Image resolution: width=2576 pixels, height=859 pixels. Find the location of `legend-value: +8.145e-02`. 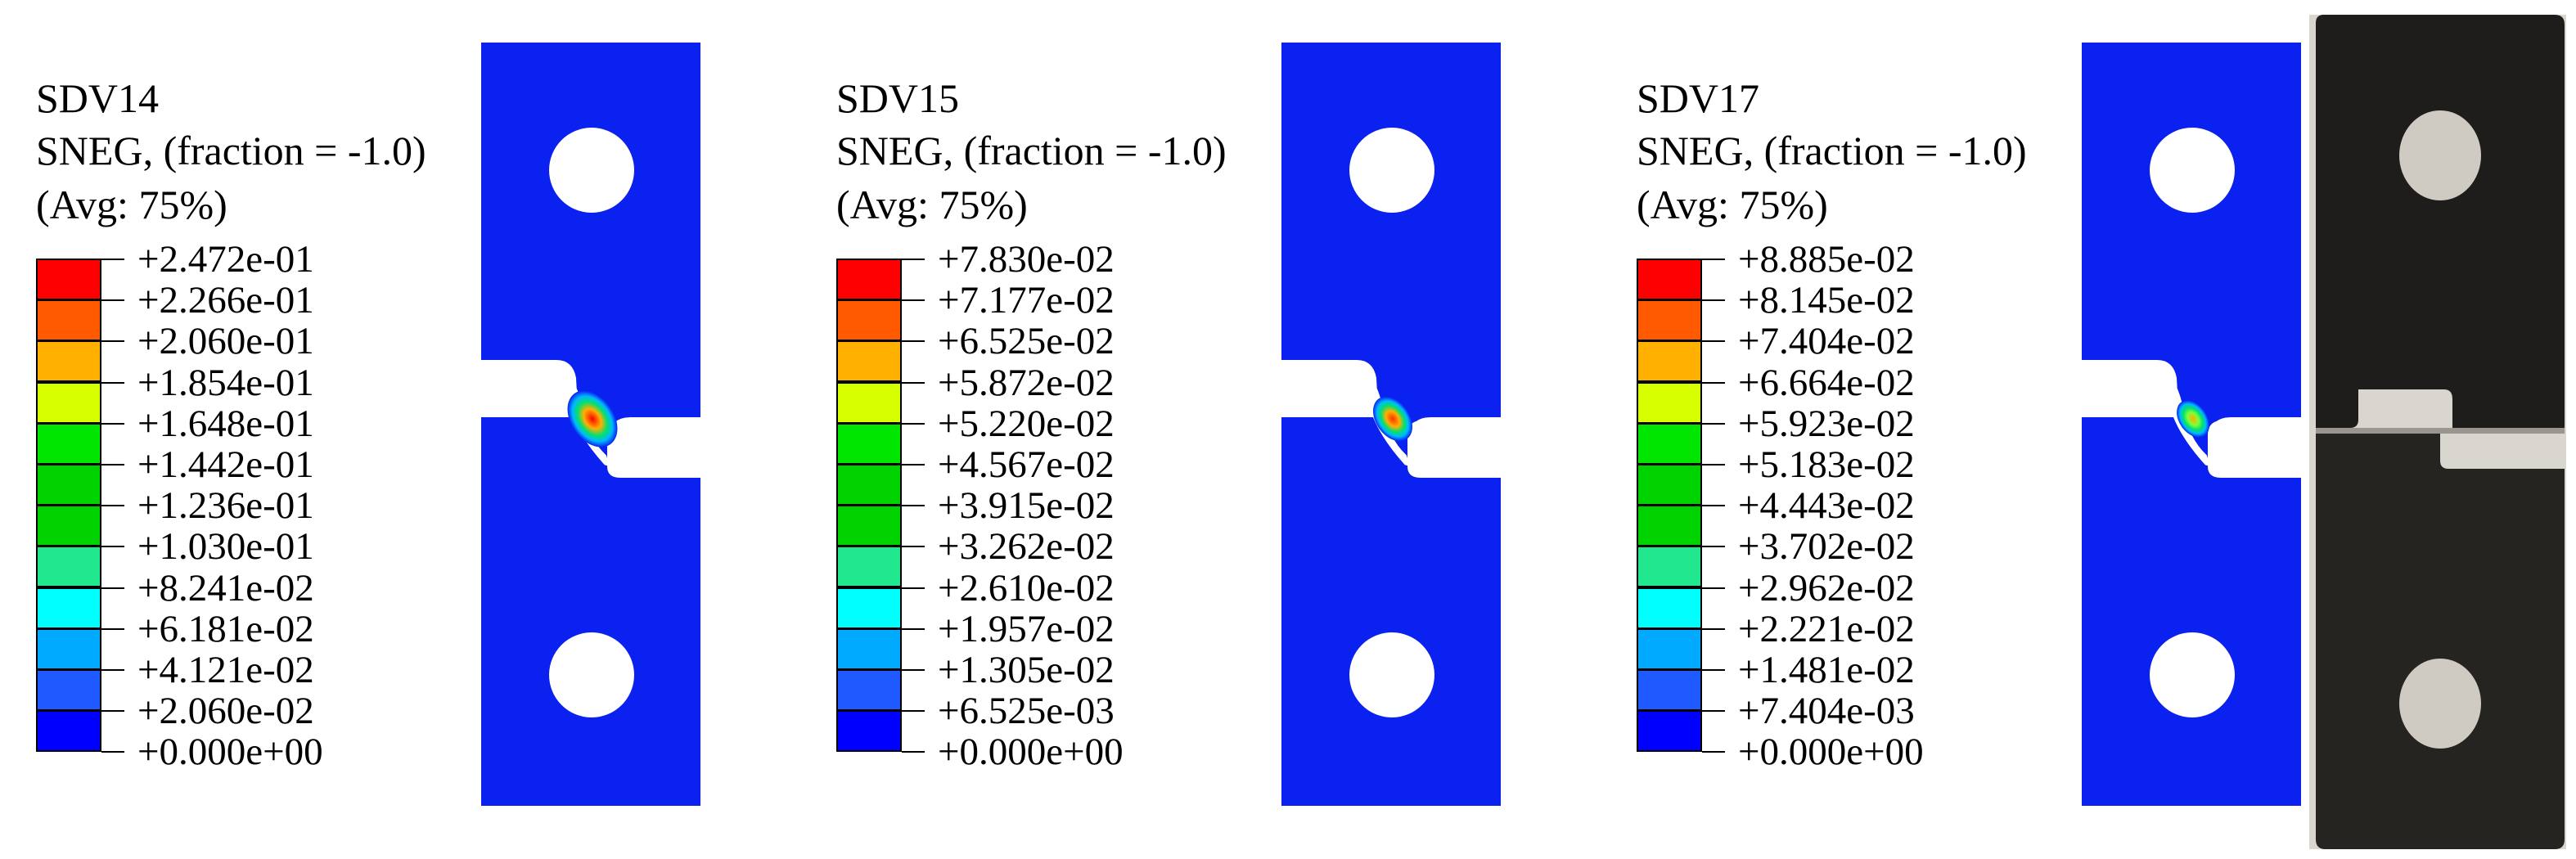

legend-value: +8.145e-02 is located at coordinates (1826, 300).